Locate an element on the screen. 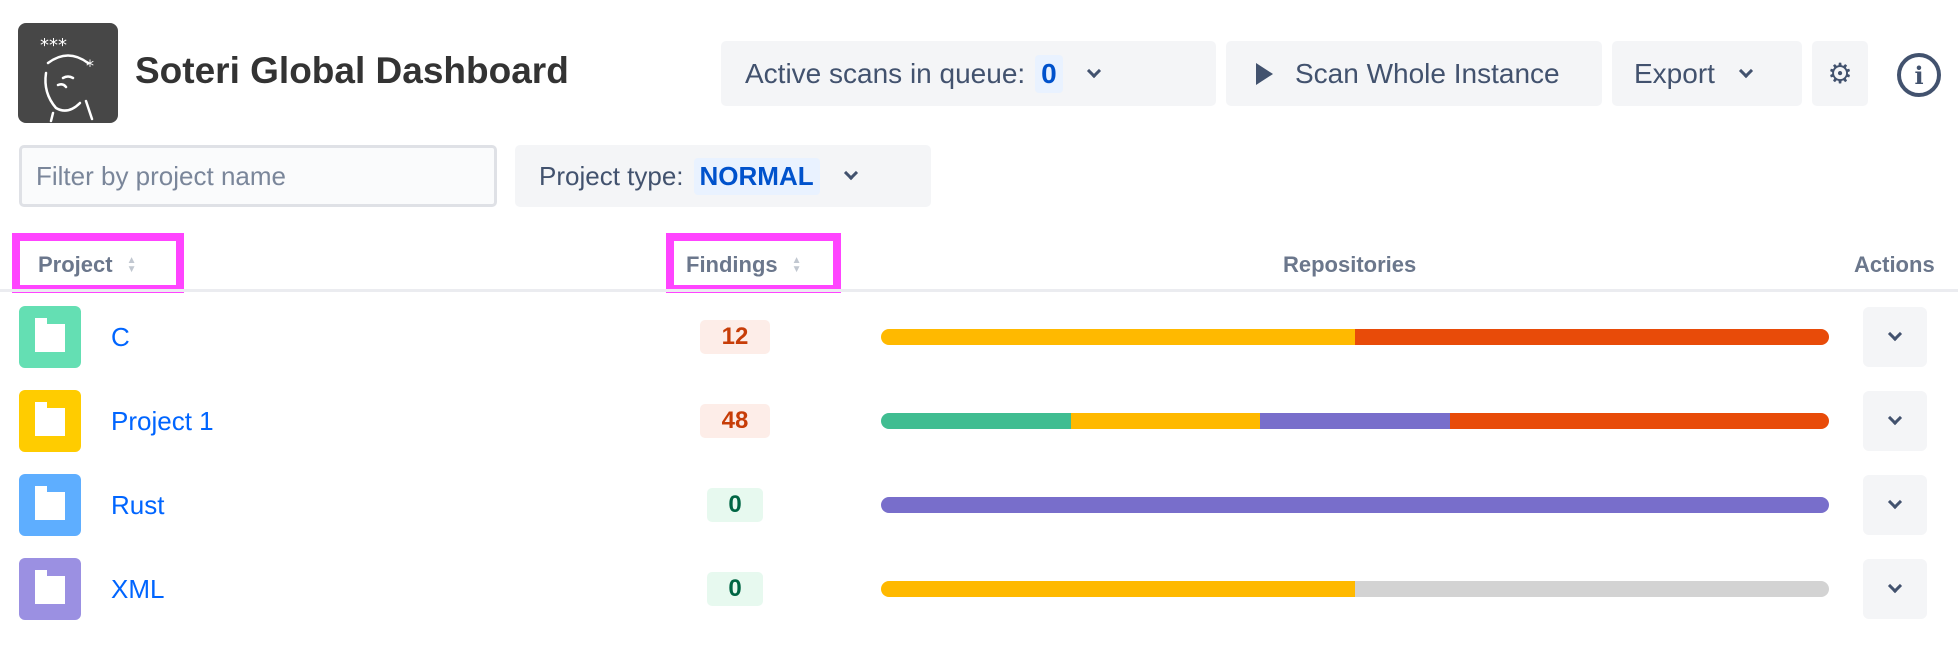  soteri-logo: *** * is located at coordinates (68, 73).